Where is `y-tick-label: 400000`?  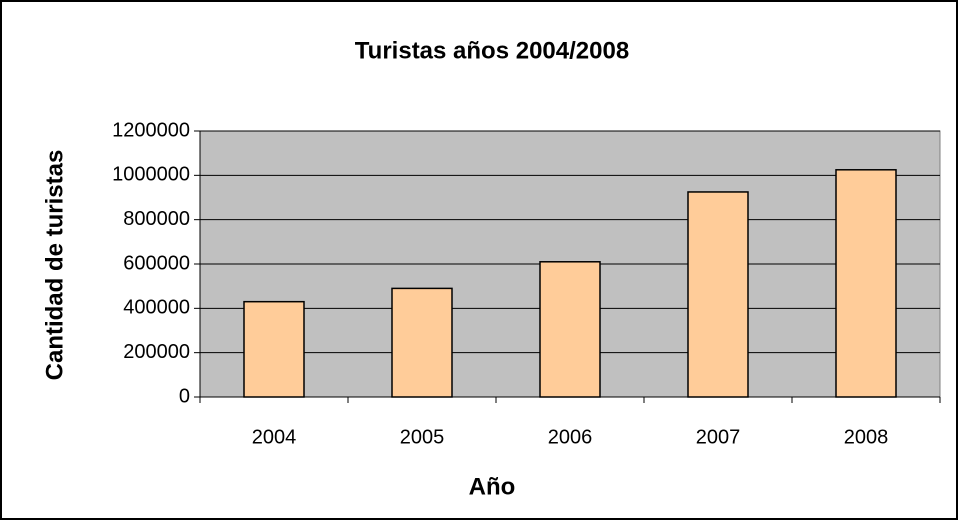
y-tick-label: 400000 is located at coordinates (156, 308).